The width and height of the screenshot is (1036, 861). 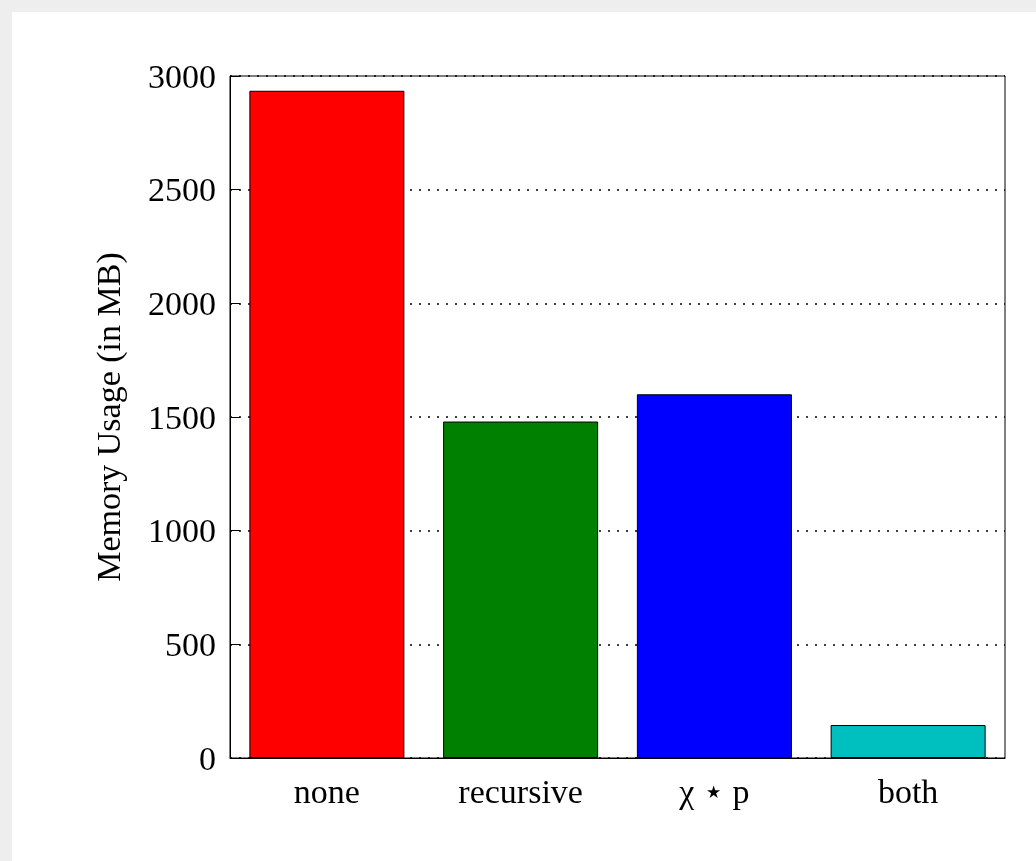 I want to click on x-tick-label: none, so click(x=326, y=791).